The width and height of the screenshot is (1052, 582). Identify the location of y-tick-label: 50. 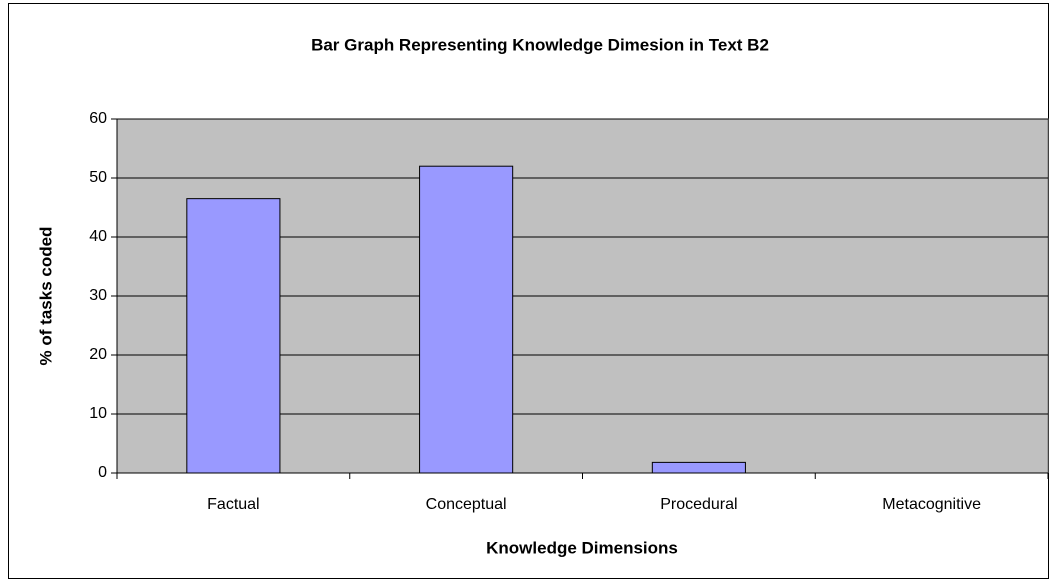
(98, 177).